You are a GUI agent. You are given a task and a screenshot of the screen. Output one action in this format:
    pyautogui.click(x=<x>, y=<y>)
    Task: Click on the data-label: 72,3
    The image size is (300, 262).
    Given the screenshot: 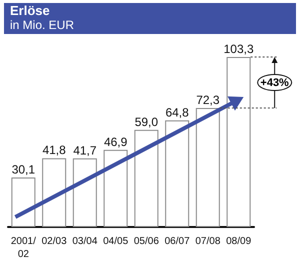 What is the action you would take?
    pyautogui.click(x=208, y=100)
    